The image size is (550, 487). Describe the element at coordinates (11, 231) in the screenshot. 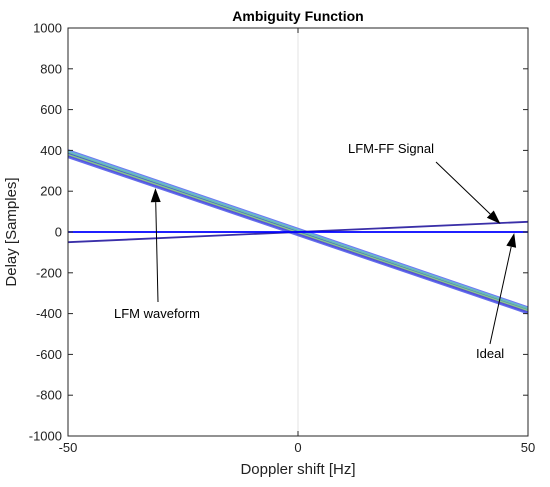

I see `y-axis-title: Delay [Samples]` at that location.